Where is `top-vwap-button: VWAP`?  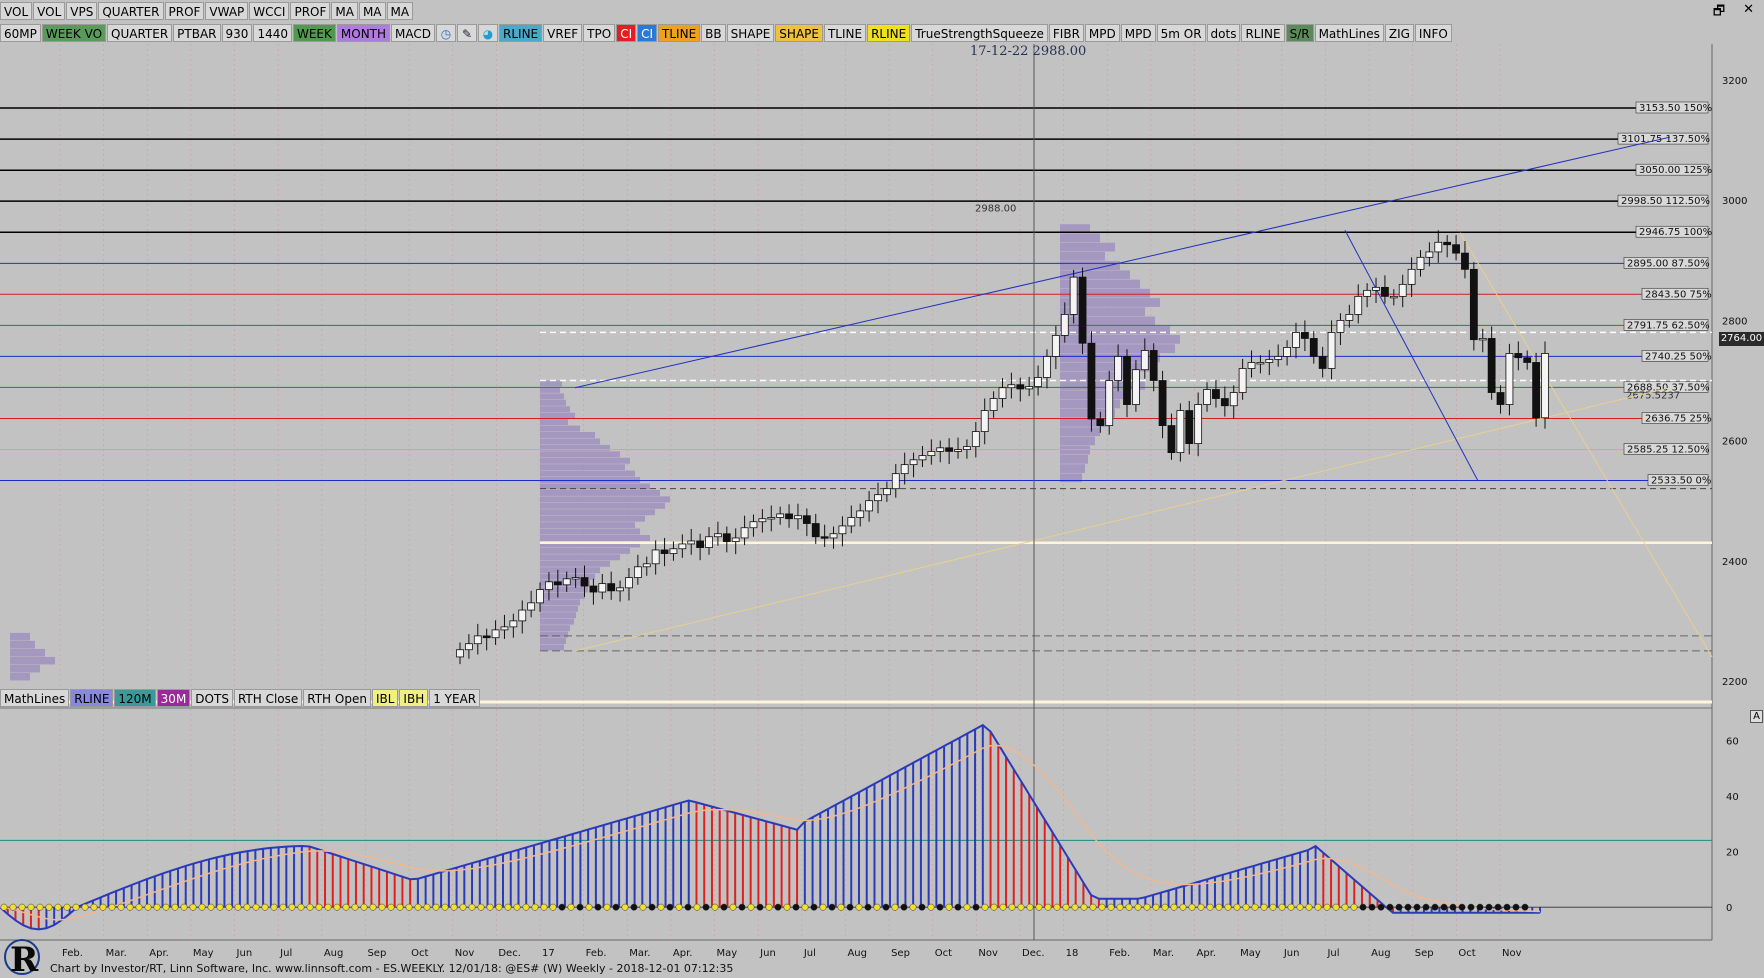 top-vwap-button: VWAP is located at coordinates (227, 10).